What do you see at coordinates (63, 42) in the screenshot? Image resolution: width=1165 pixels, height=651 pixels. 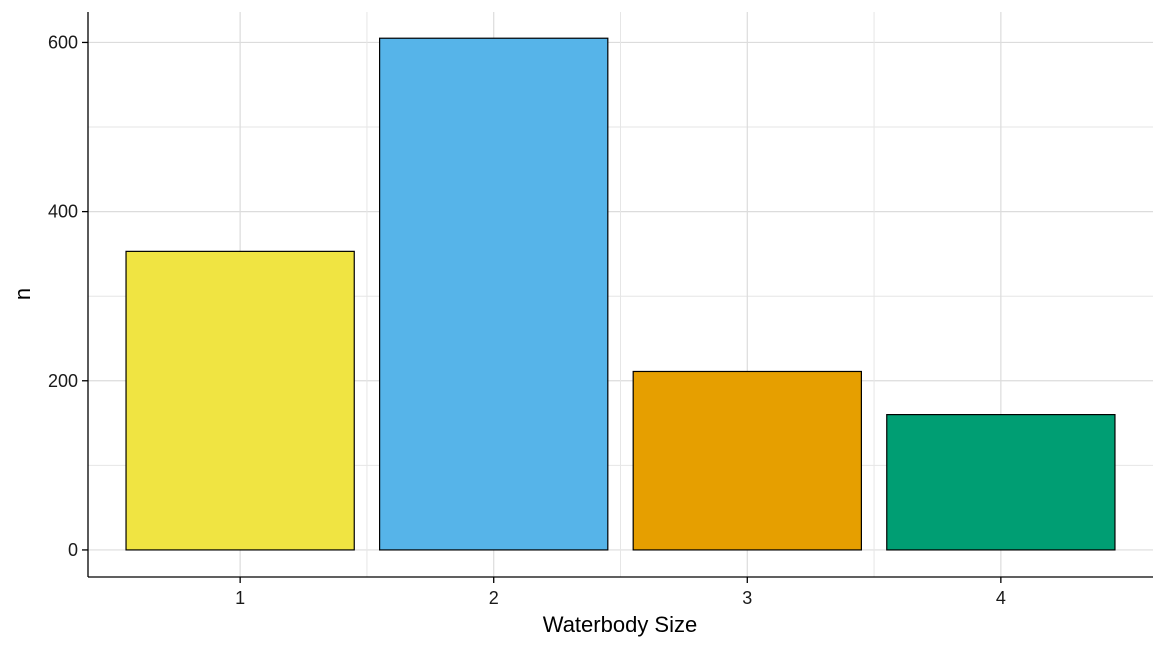 I see `y-tick-label: 600` at bounding box center [63, 42].